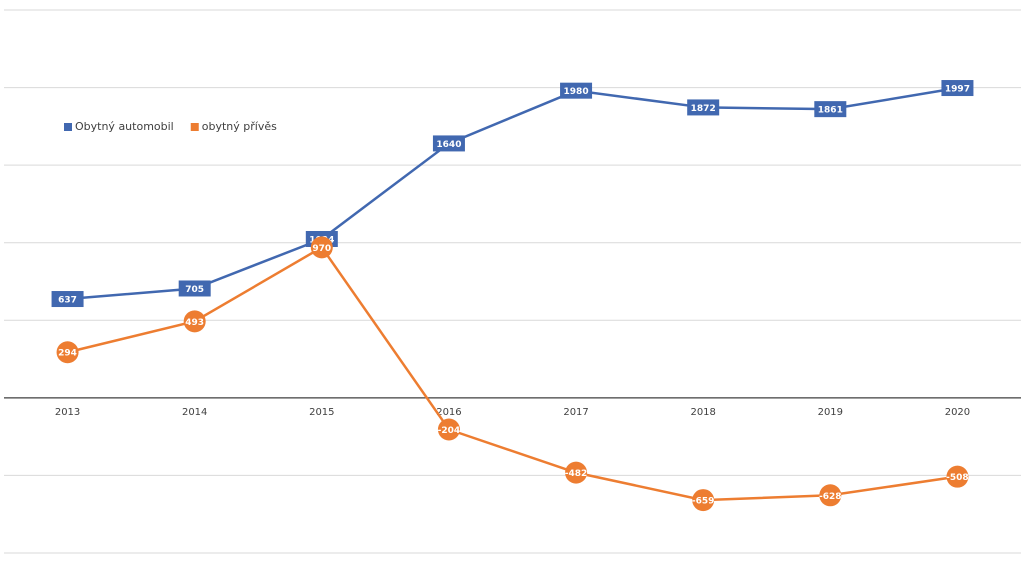  What do you see at coordinates (702, 412) in the screenshot?
I see `x-tick-label: 2018` at bounding box center [702, 412].